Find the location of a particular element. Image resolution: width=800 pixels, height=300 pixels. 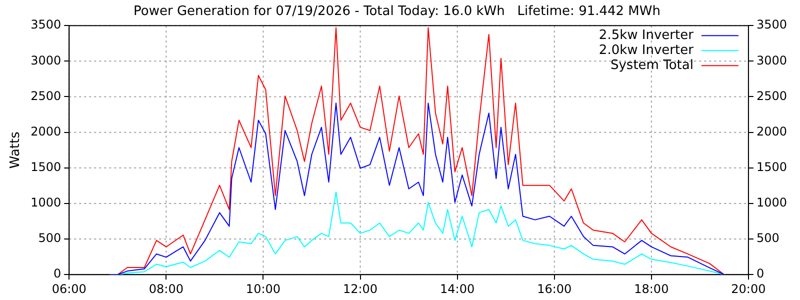

chart-title: Power Generation for 07/19/2026 - Total Today: 16.0 kWh Lifetime: 91.442 MWh is located at coordinates (397, 12).